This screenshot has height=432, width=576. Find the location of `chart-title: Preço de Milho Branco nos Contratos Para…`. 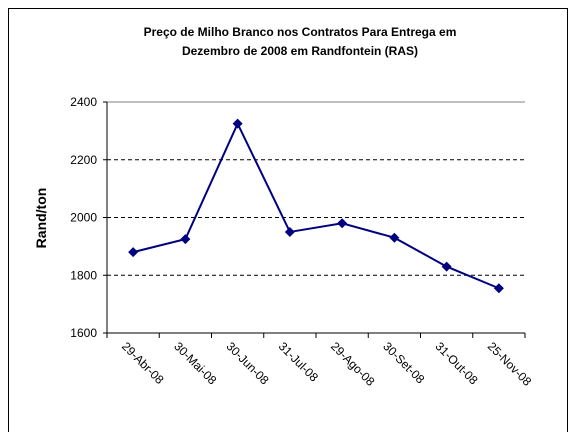

chart-title: Preço de Milho Branco nos Contratos Para… is located at coordinates (300, 32).